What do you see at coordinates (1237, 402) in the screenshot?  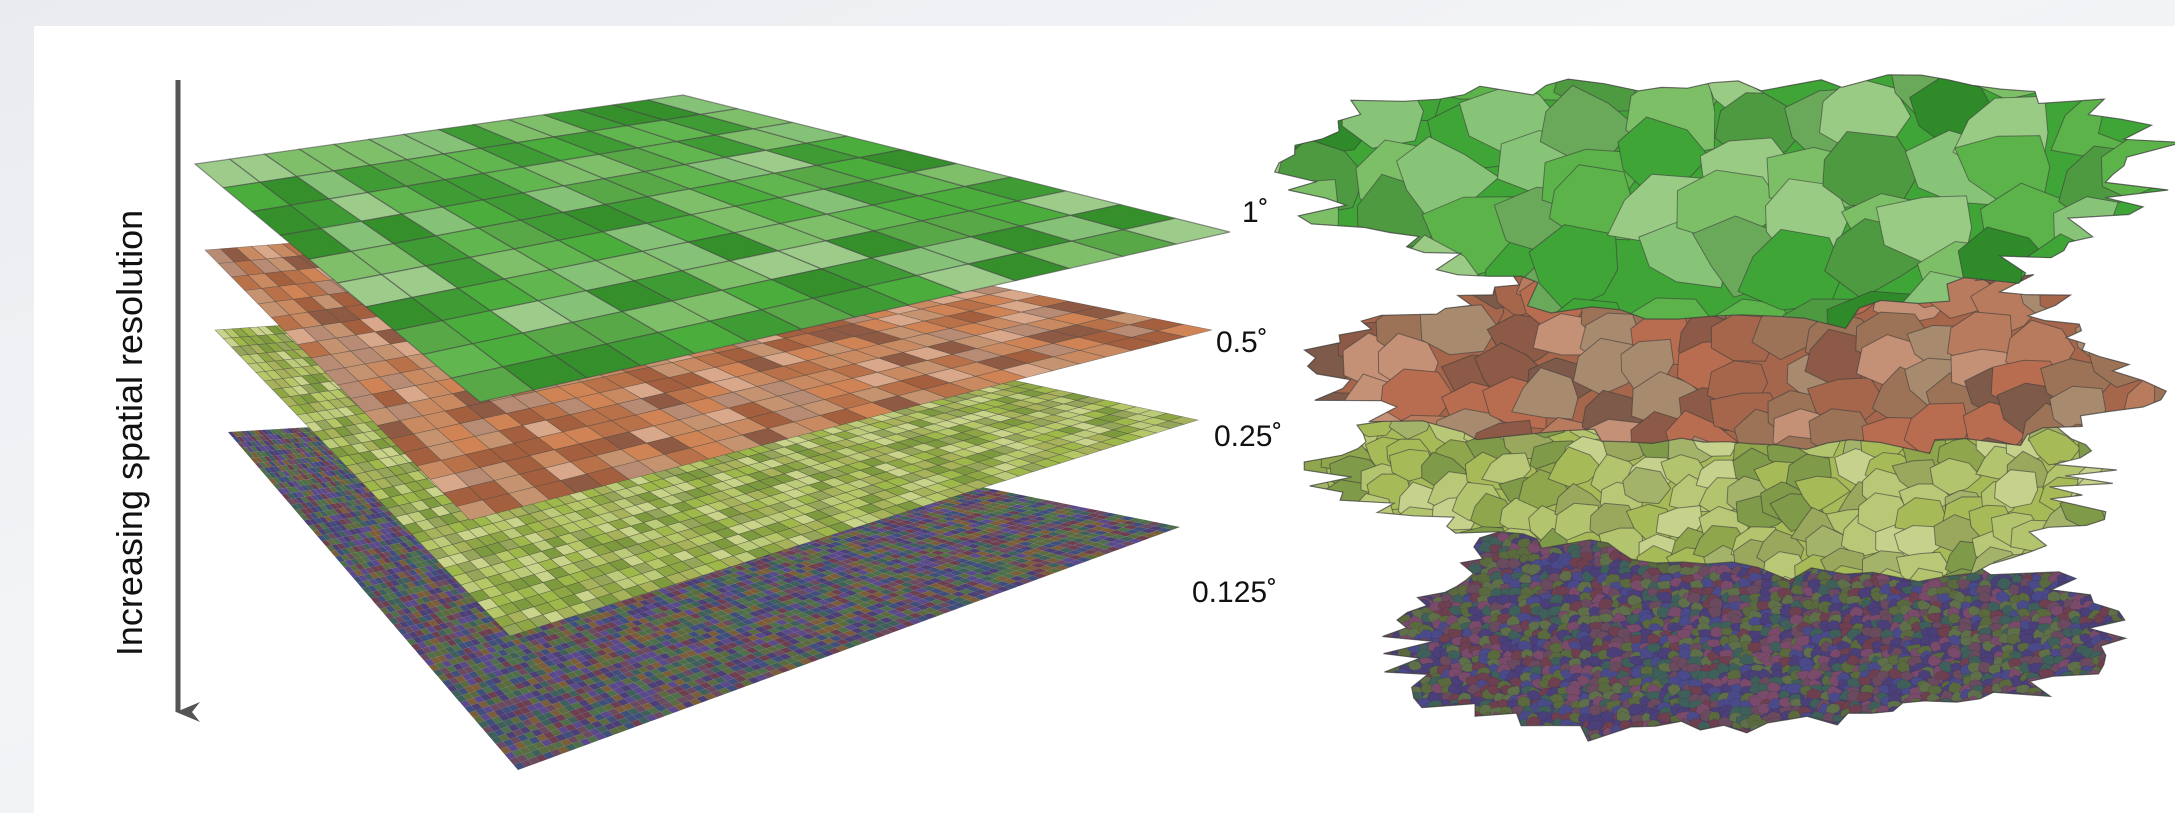 I see `resolution-labels: 1˚ 0.5˚ 0.25˚ 0.125˚` at bounding box center [1237, 402].